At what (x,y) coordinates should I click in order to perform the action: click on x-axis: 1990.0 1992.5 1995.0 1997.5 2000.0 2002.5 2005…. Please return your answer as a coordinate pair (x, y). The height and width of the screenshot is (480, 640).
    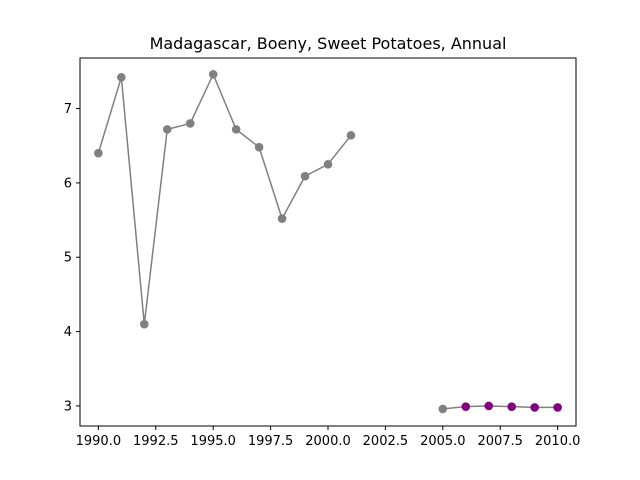
    Looking at the image, I should click on (328, 437).